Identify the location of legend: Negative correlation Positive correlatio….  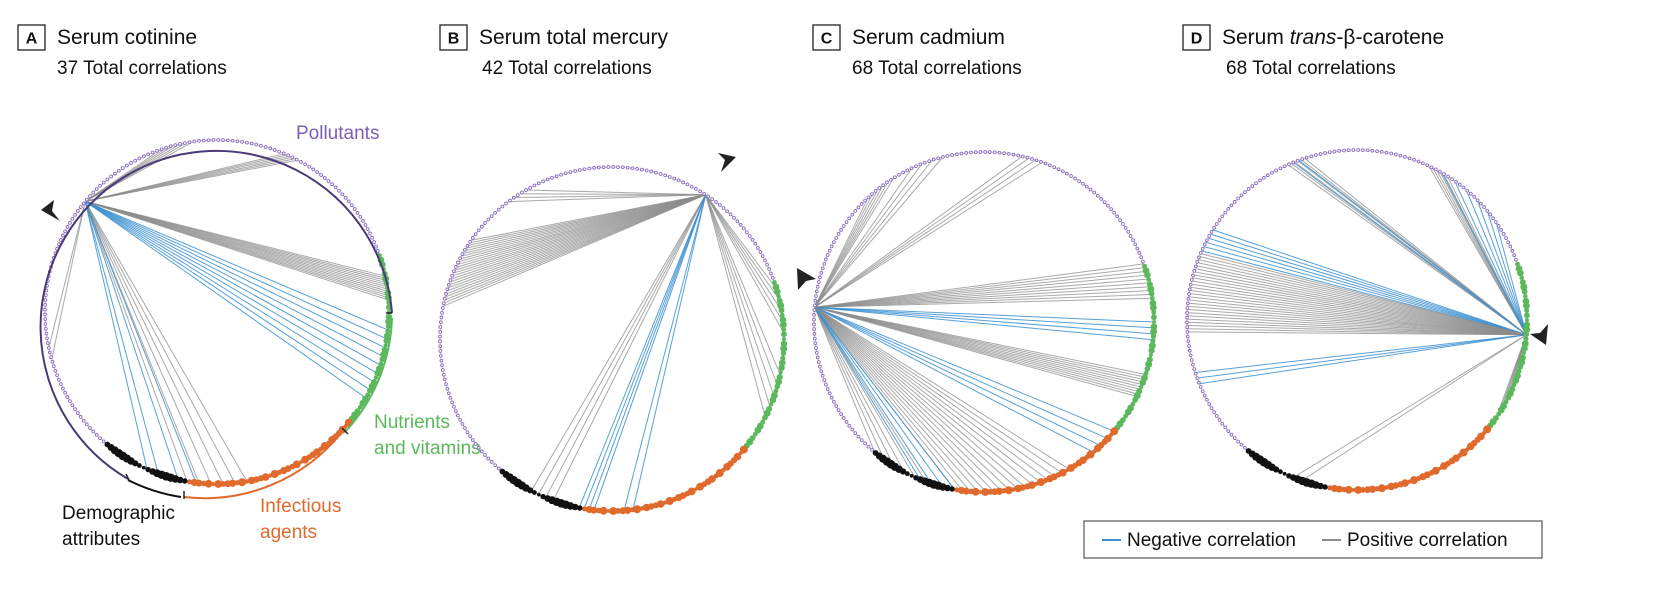
(1313, 539).